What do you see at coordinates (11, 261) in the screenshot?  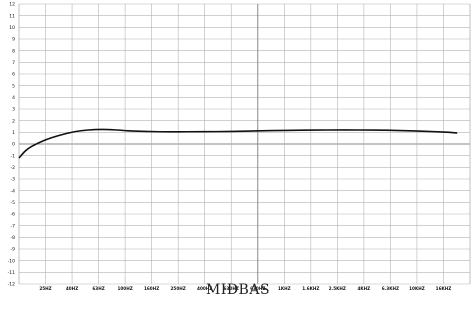 I see `y-tick-label: -10` at bounding box center [11, 261].